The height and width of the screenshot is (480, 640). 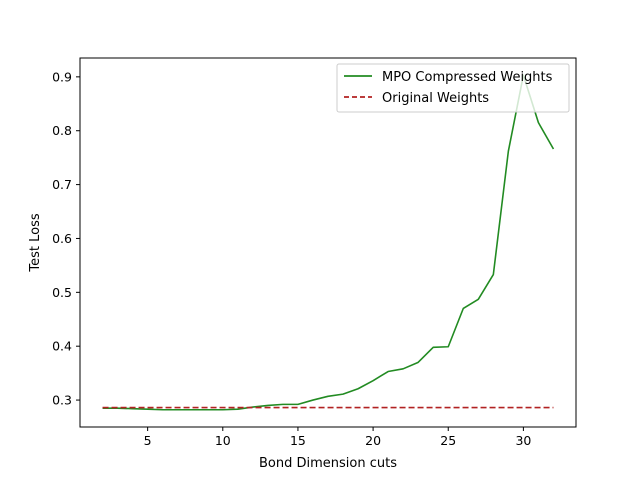 What do you see at coordinates (448, 440) in the screenshot?
I see `x-tick-label: 25` at bounding box center [448, 440].